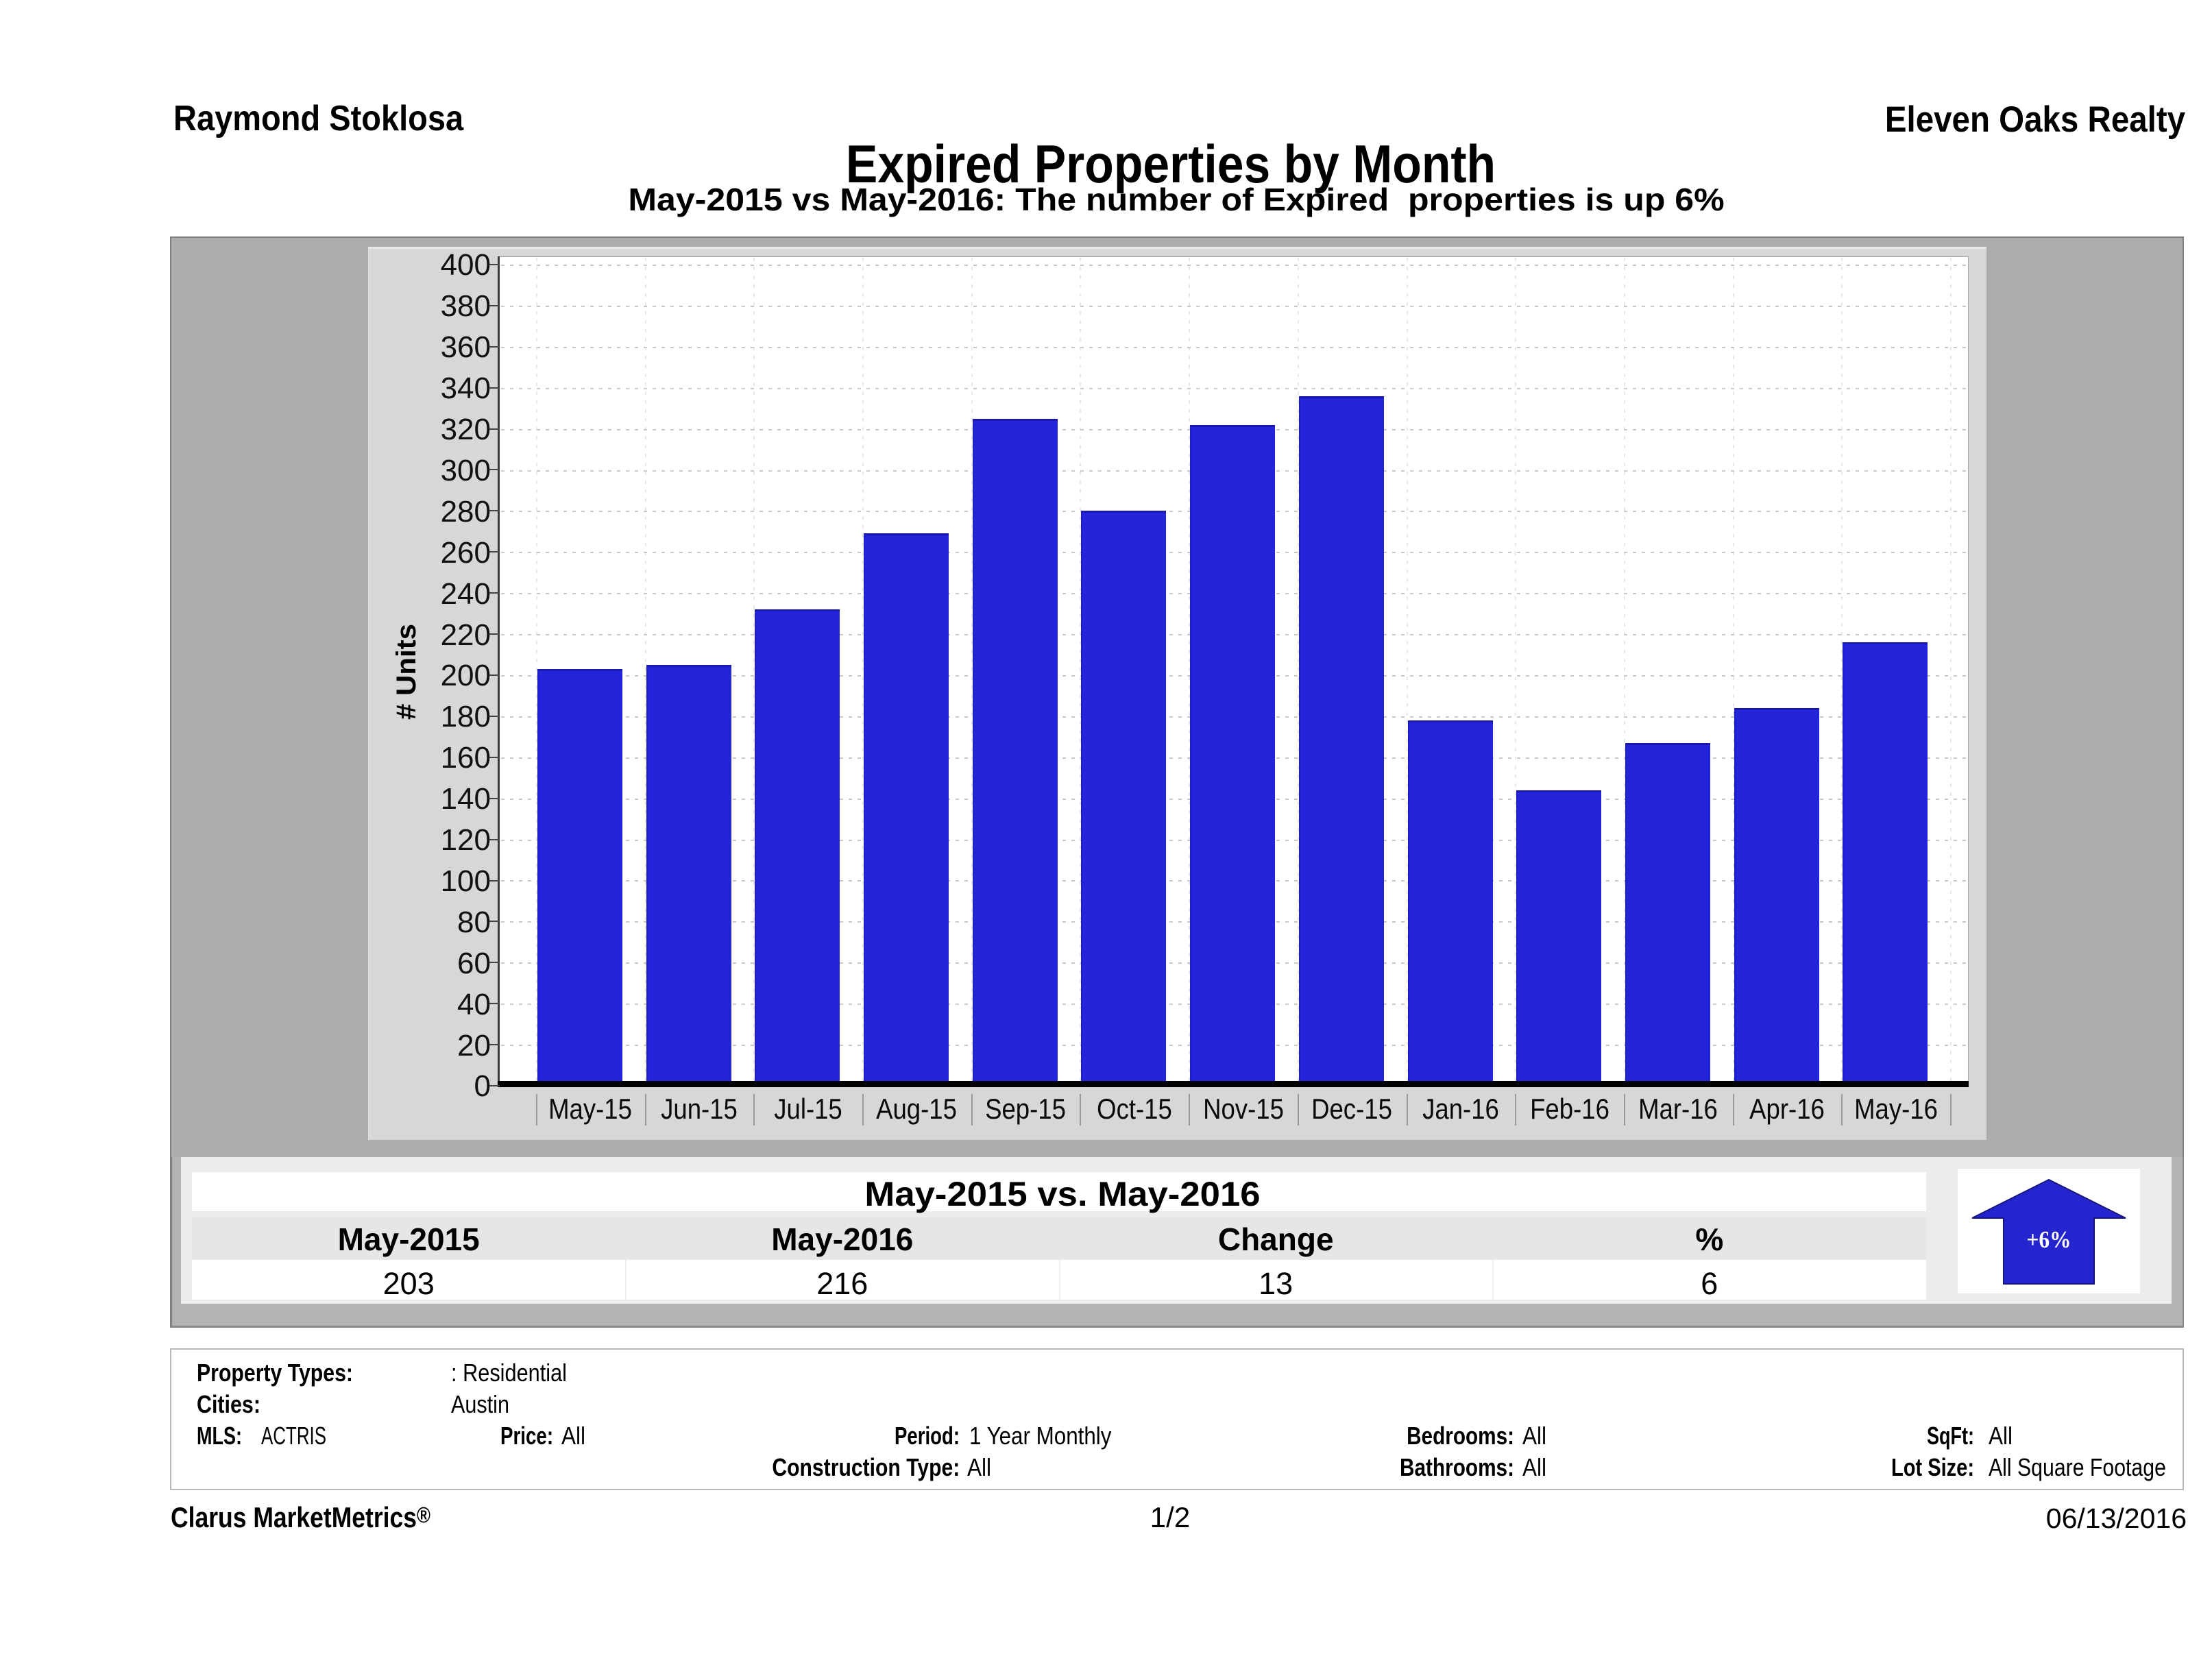 Image resolution: width=2212 pixels, height=1678 pixels. I want to click on svg-text: +6%, so click(2049, 1239).